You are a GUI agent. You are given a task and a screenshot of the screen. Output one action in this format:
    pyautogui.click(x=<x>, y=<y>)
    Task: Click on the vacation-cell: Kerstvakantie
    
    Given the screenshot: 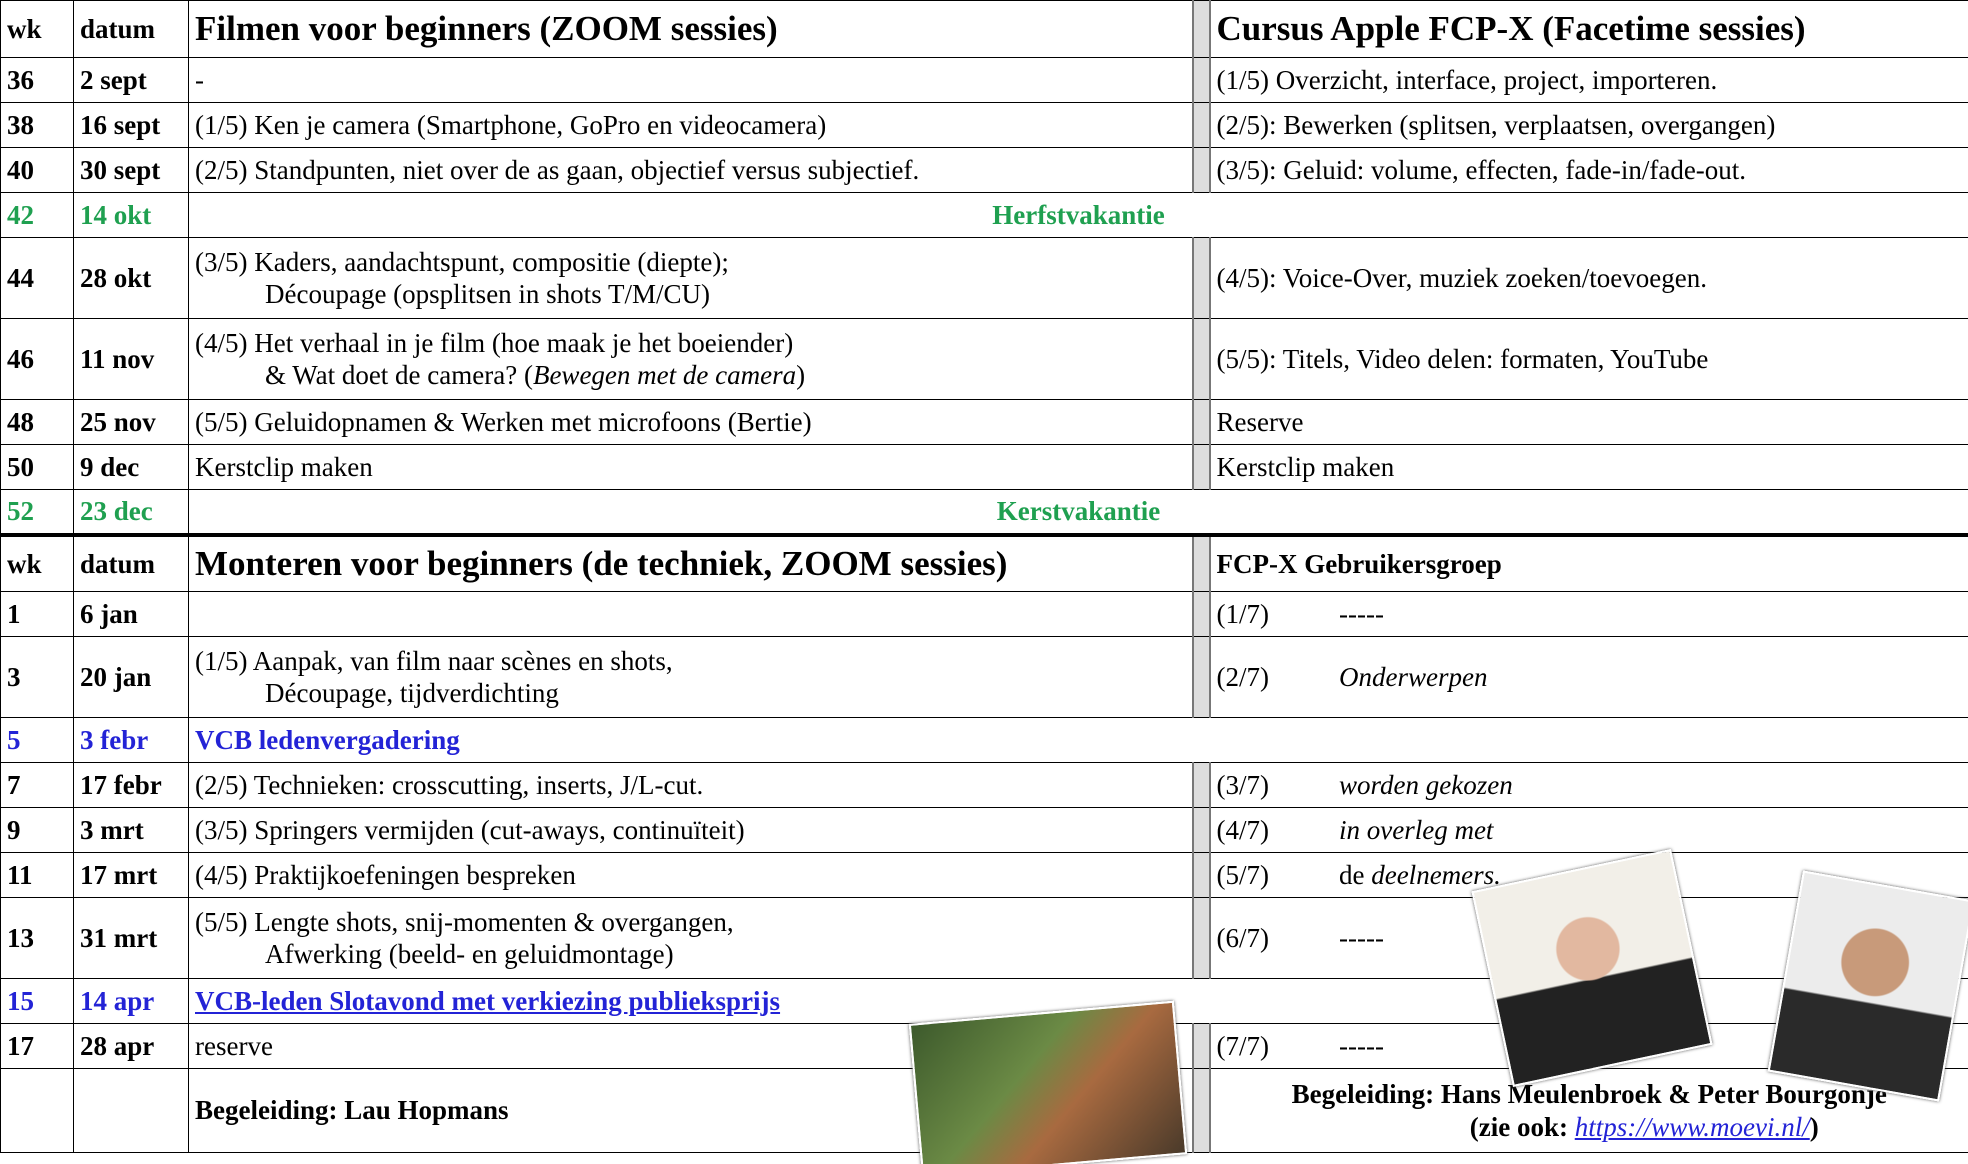 What is the action you would take?
    pyautogui.click(x=1078, y=512)
    